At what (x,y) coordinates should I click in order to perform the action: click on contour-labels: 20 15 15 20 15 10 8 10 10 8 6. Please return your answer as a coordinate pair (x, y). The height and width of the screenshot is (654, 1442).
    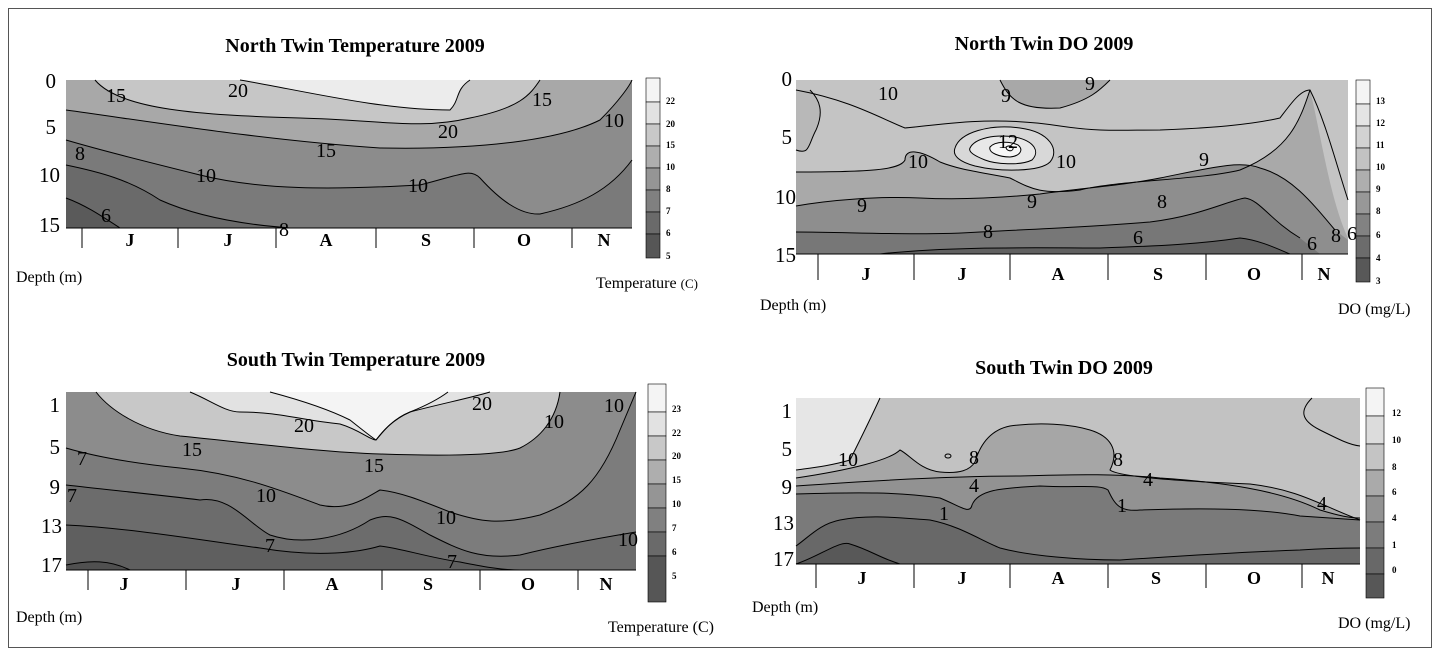
    Looking at the image, I should click on (349, 160).